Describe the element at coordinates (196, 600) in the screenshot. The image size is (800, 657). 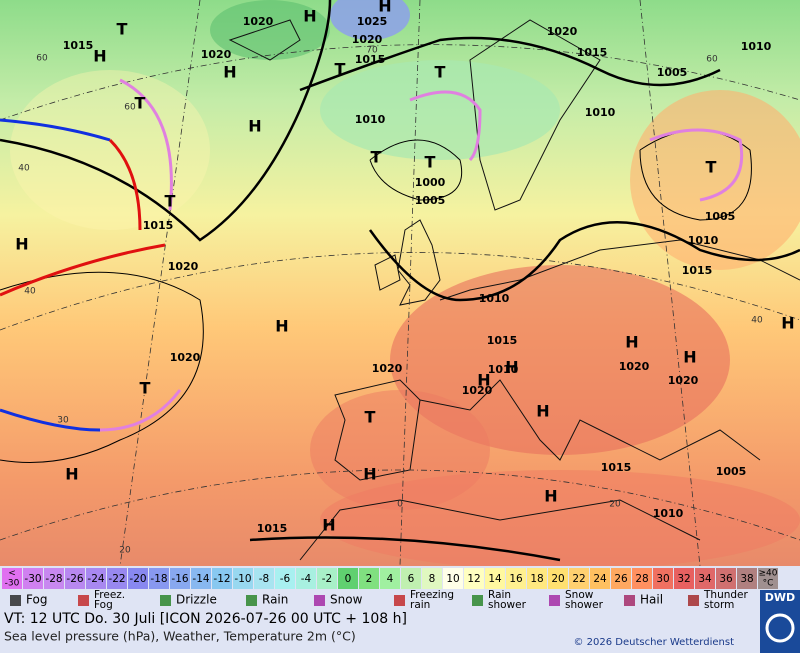
I see `legend-label: Drizzle` at that location.